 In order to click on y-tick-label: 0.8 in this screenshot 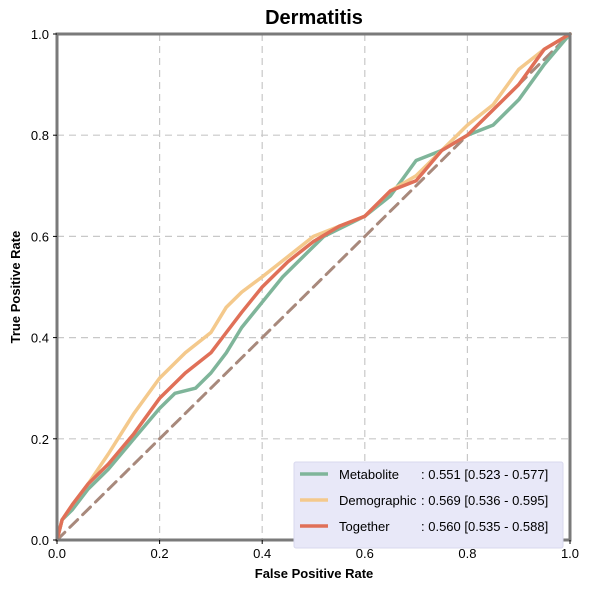, I will do `click(40, 135)`.